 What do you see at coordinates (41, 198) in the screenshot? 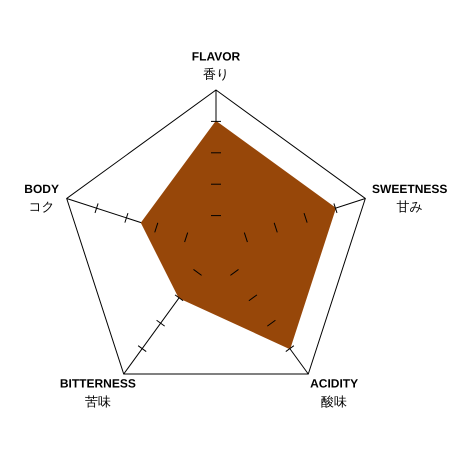
I see `spoke-label: BODY コク` at bounding box center [41, 198].